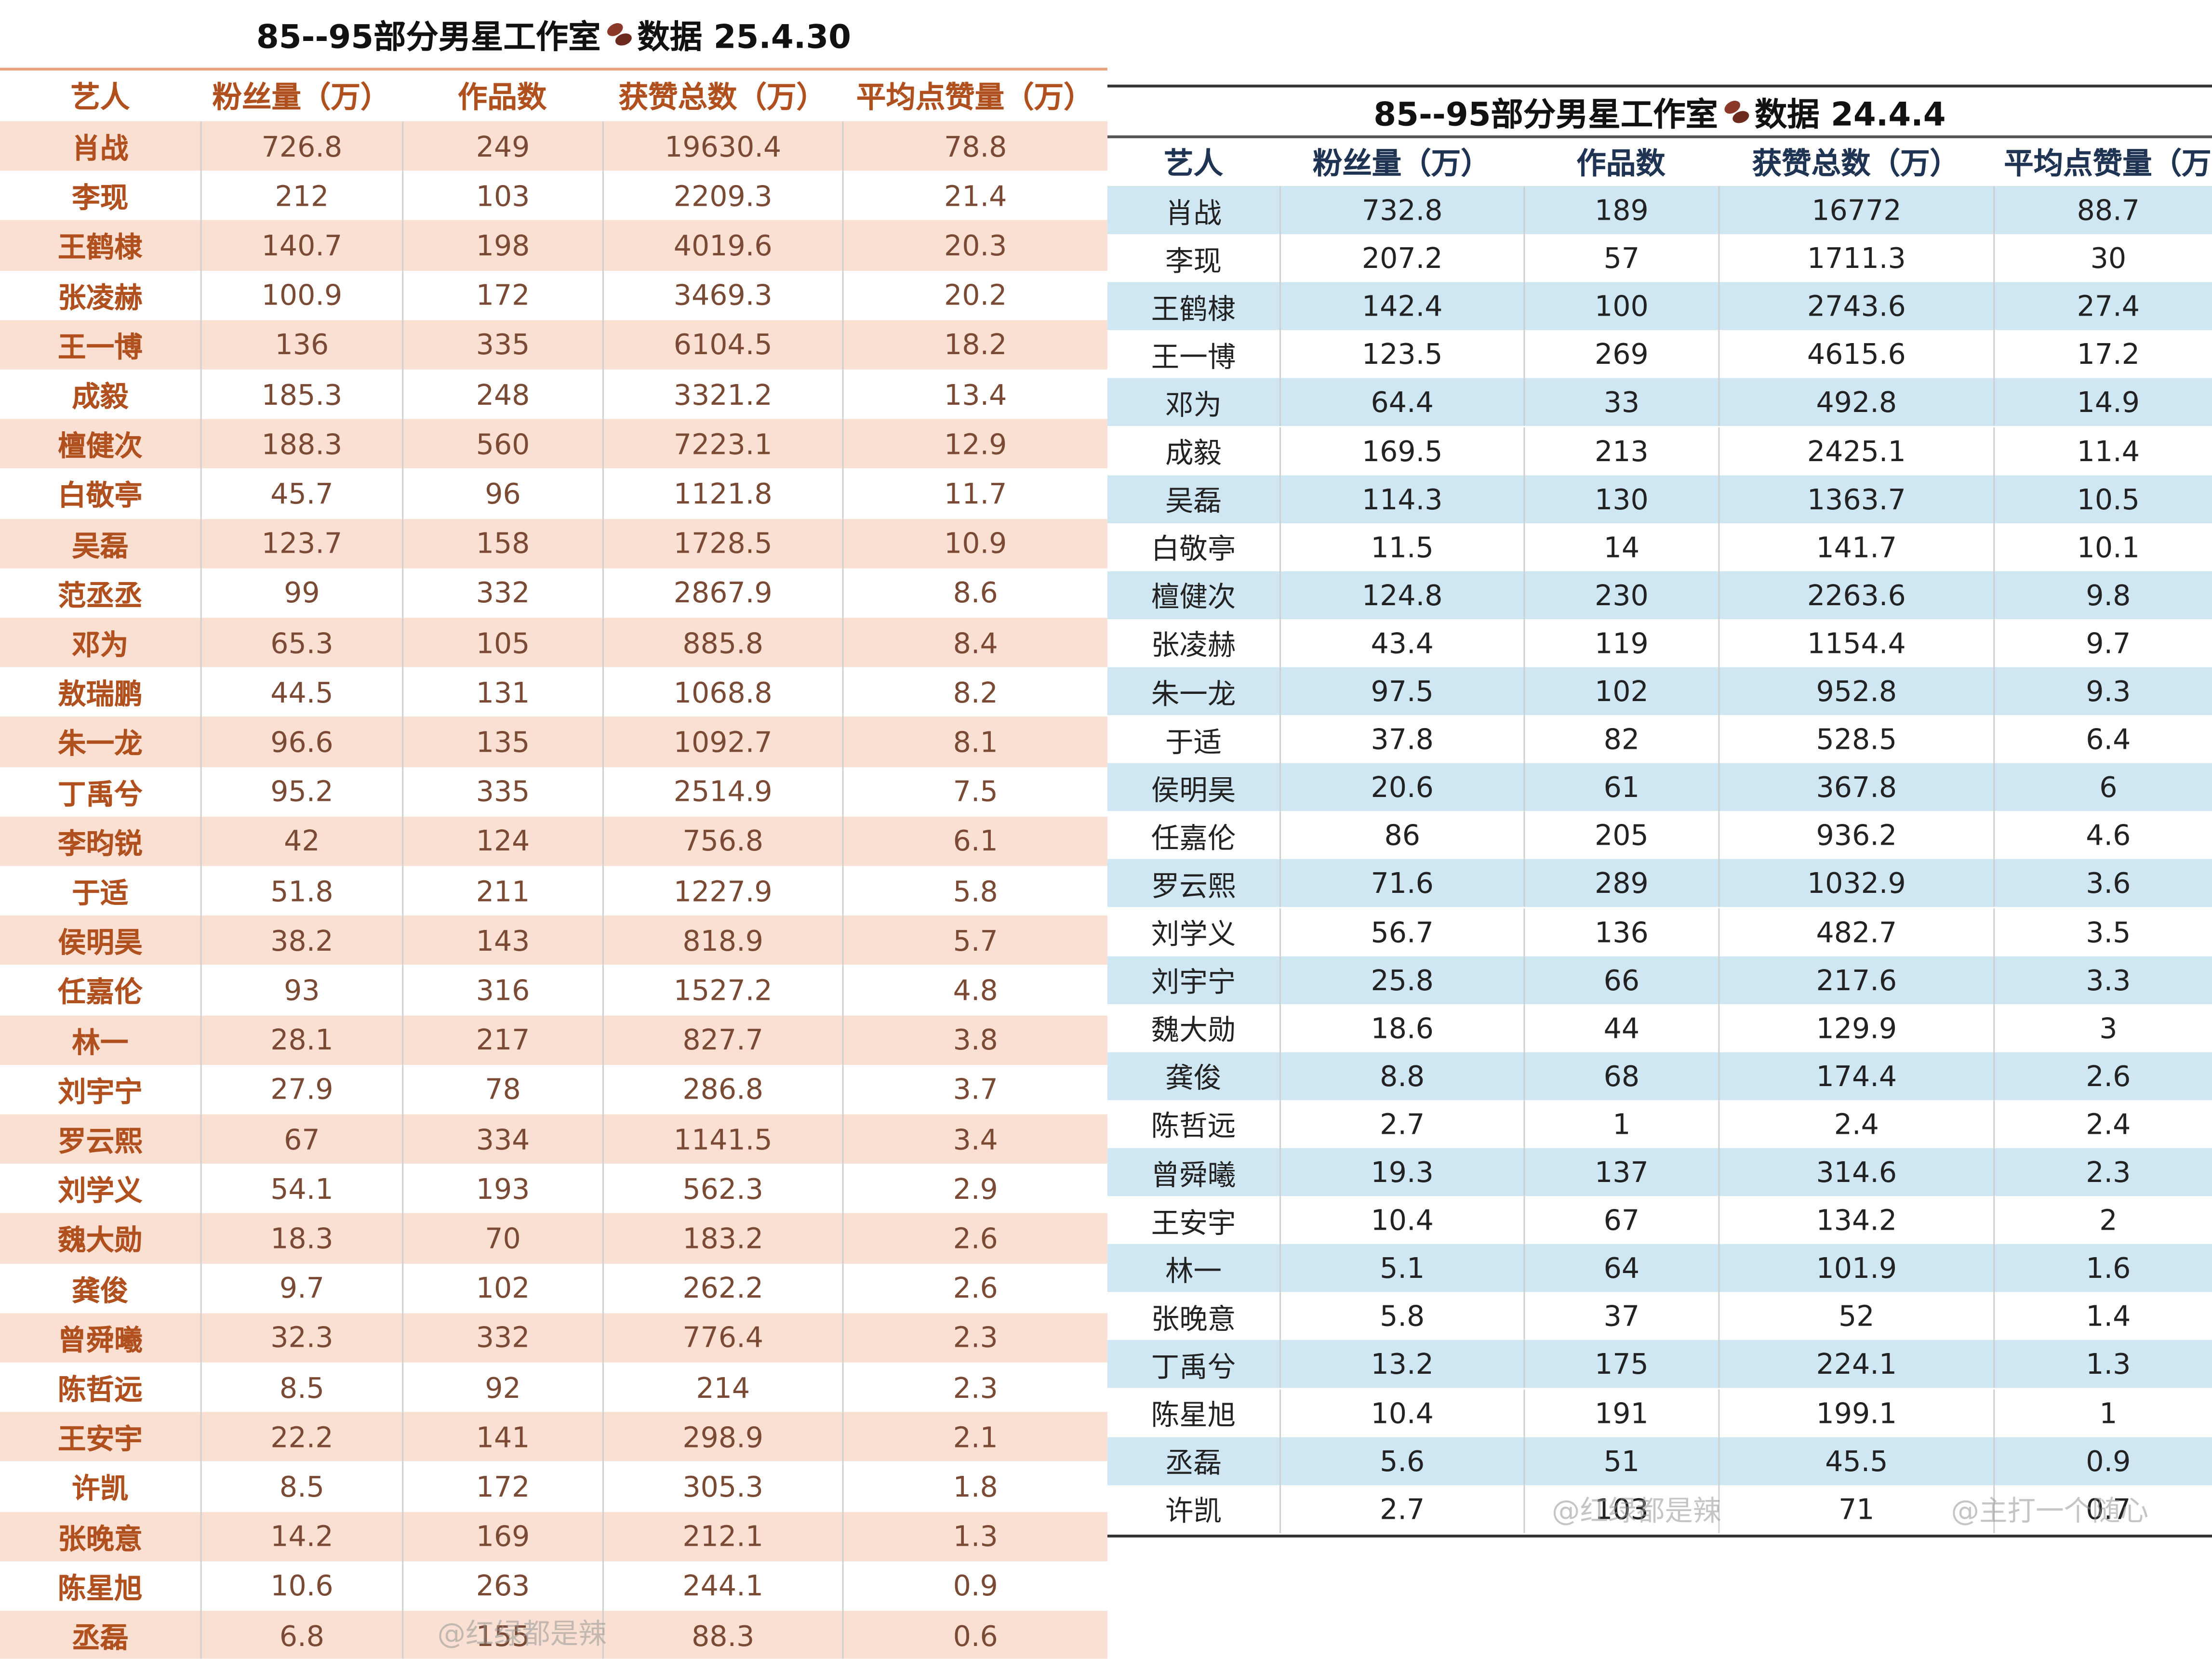 This screenshot has height=1659, width=2212. I want to click on data-cell: 10.5, so click(2102, 499).